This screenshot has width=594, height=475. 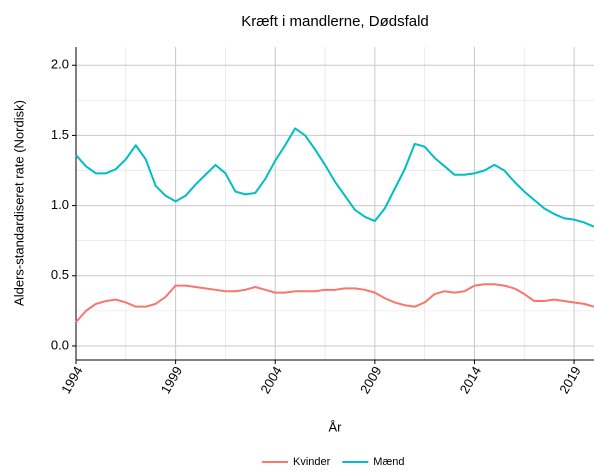 What do you see at coordinates (71, 380) in the screenshot?
I see `x-tick-label: 1994` at bounding box center [71, 380].